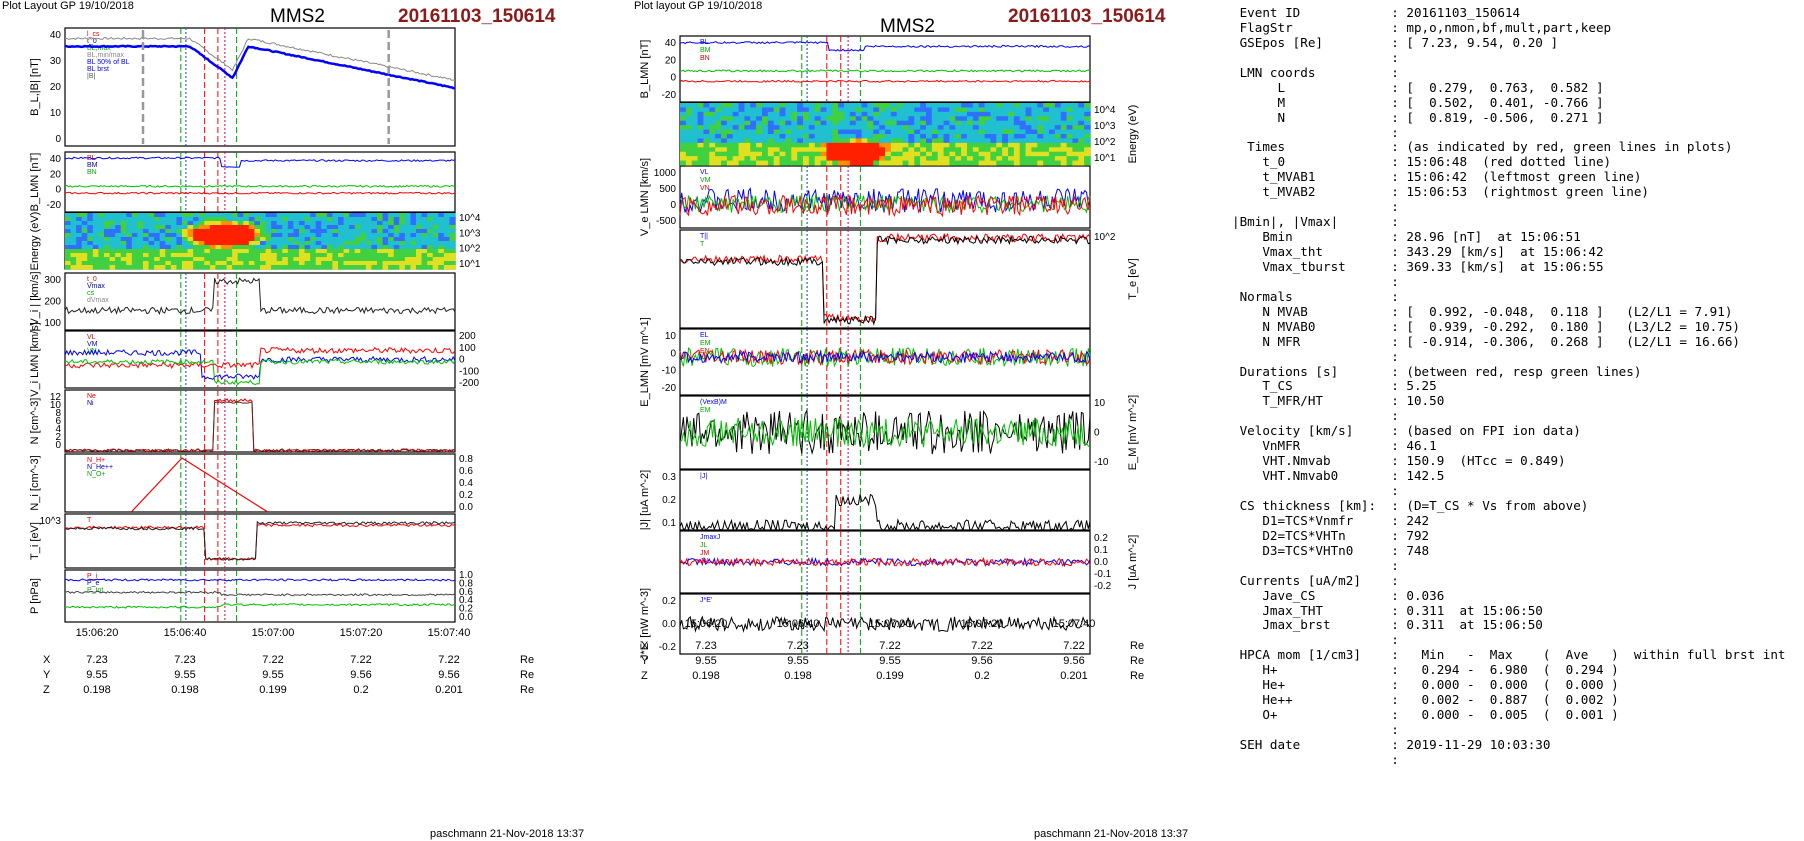 The height and width of the screenshot is (841, 1804). I want to click on y-tick-label: 20, so click(671, 60).